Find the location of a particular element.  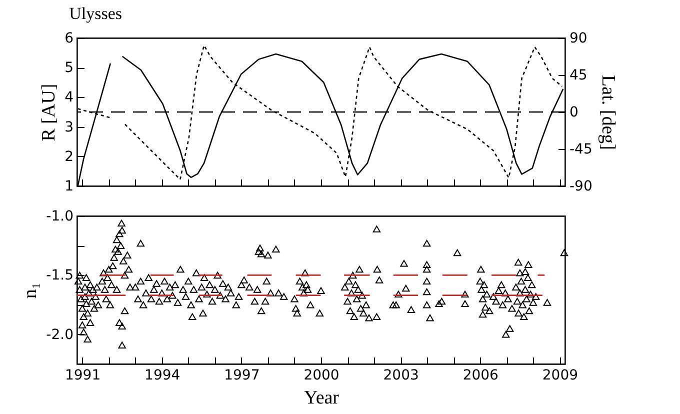

y2-tick-label: 0 is located at coordinates (574, 112).